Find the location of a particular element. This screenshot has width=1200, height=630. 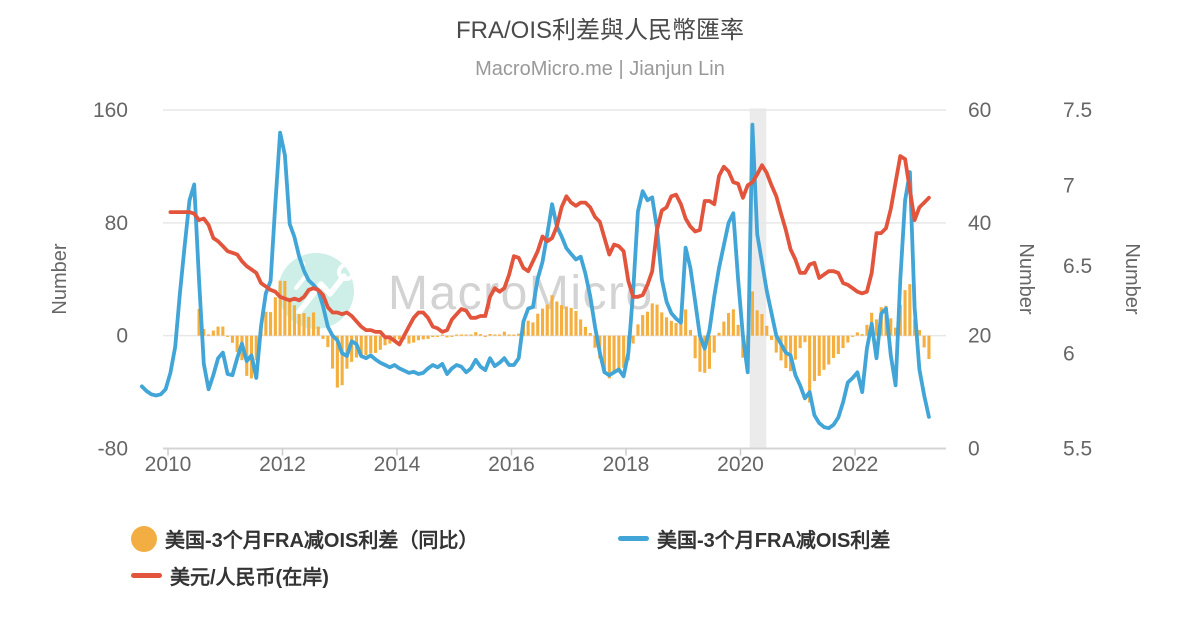

legend-label-fraois-yoy: 美国-3个月FRA减OIS利差（同比） is located at coordinates (322, 541).